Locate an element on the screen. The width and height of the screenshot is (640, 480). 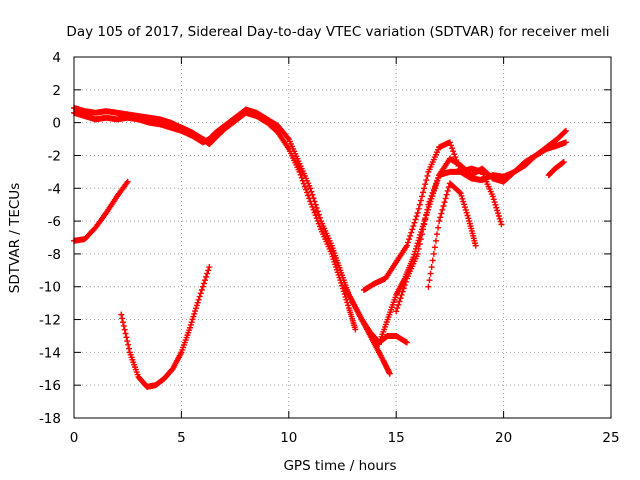
x-tick-label: 0 is located at coordinates (74, 438).